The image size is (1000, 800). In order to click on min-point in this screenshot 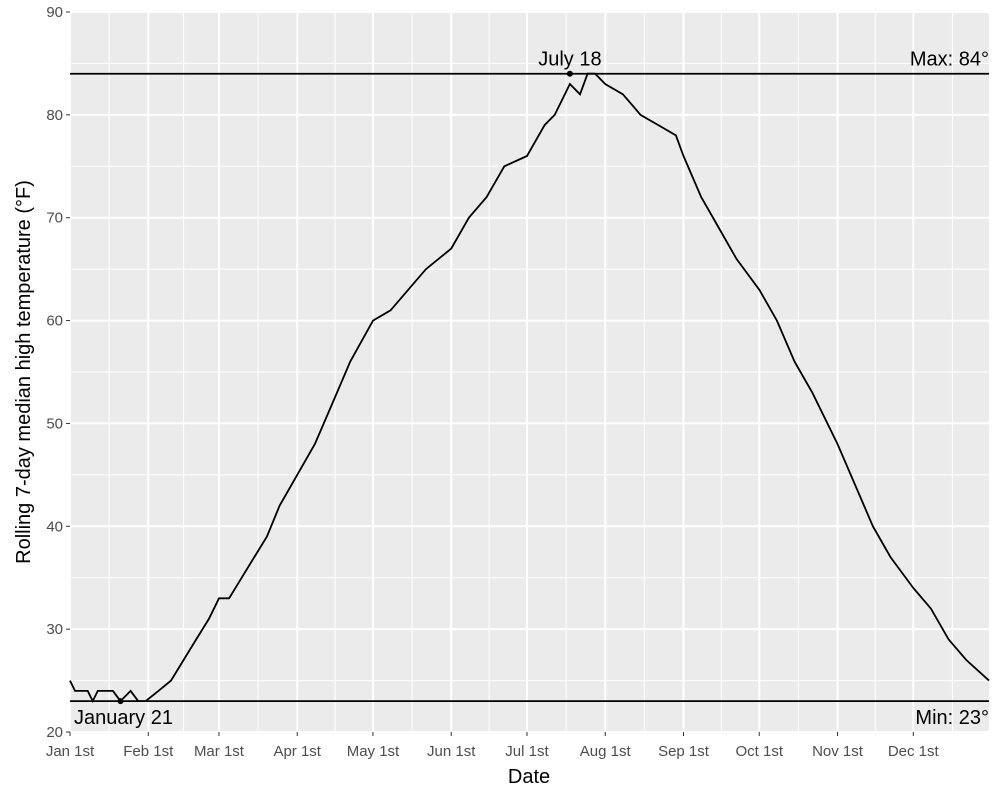, I will do `click(120, 701)`.